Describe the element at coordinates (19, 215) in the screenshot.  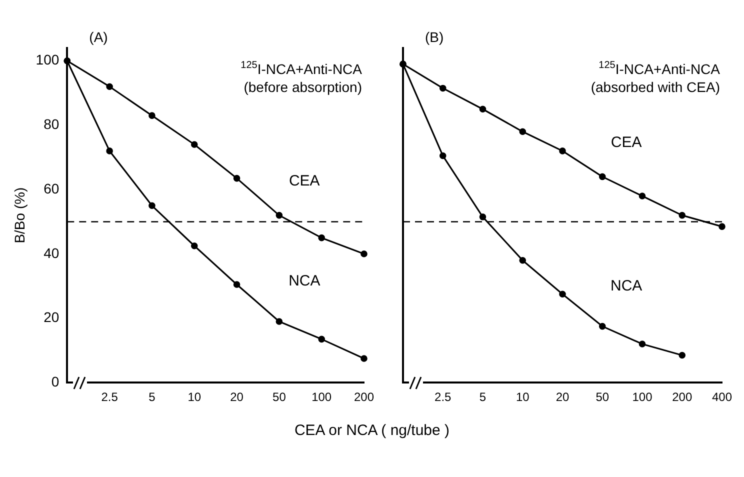
I see `y-axis-title: B/Bo (%)` at that location.